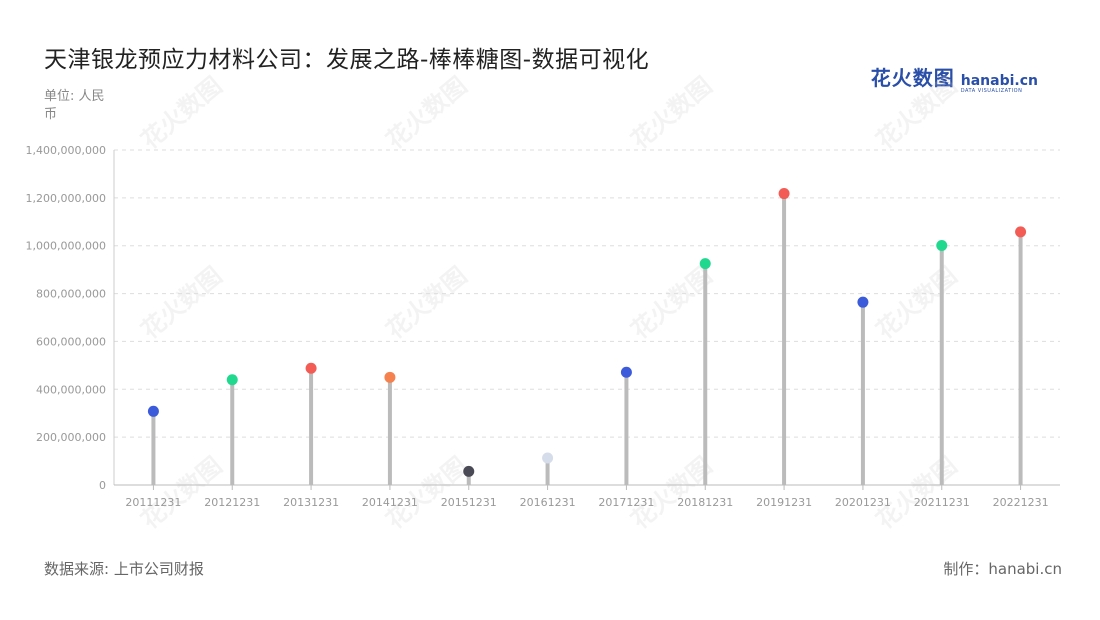 The height and width of the screenshot is (620, 1100). I want to click on logo-en-block: hanabi.cn DATA VISUALIZATION, so click(999, 84).